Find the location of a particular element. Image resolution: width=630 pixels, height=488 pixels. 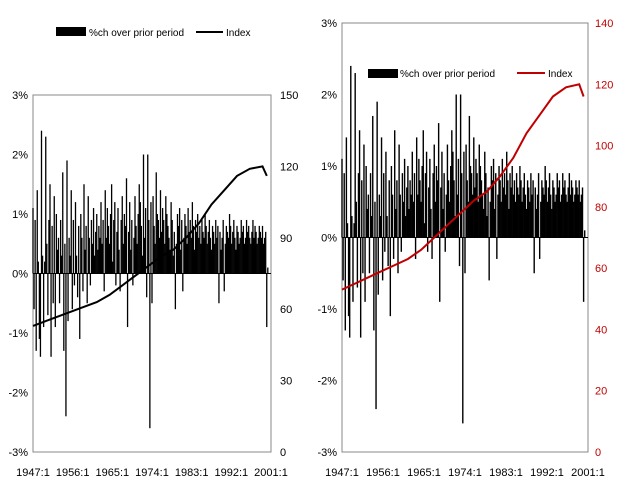

x-tick-label: 2001:1 is located at coordinates (588, 473).